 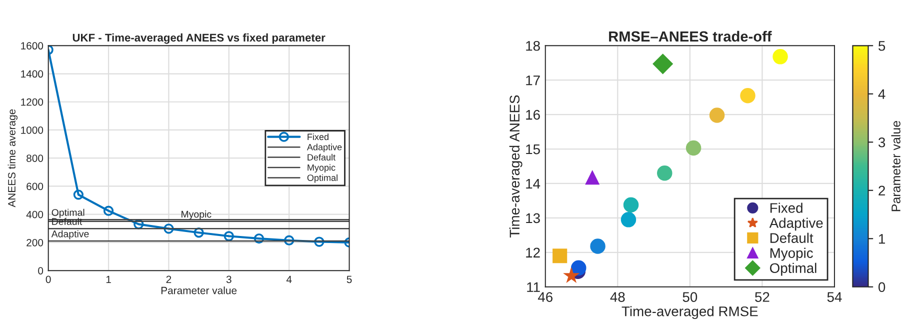 I want to click on x-tick-label: 5, so click(x=349, y=280).